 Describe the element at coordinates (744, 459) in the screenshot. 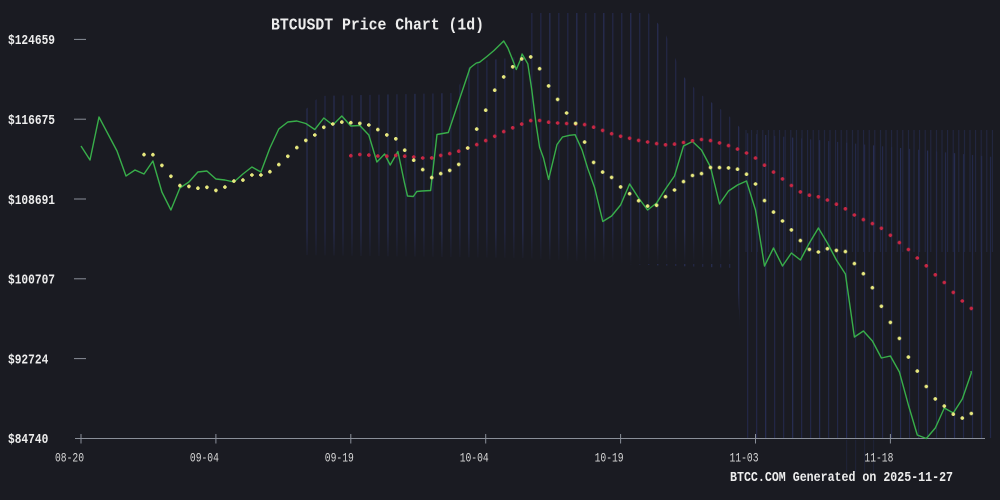

I see `svg-text: 11-03` at that location.